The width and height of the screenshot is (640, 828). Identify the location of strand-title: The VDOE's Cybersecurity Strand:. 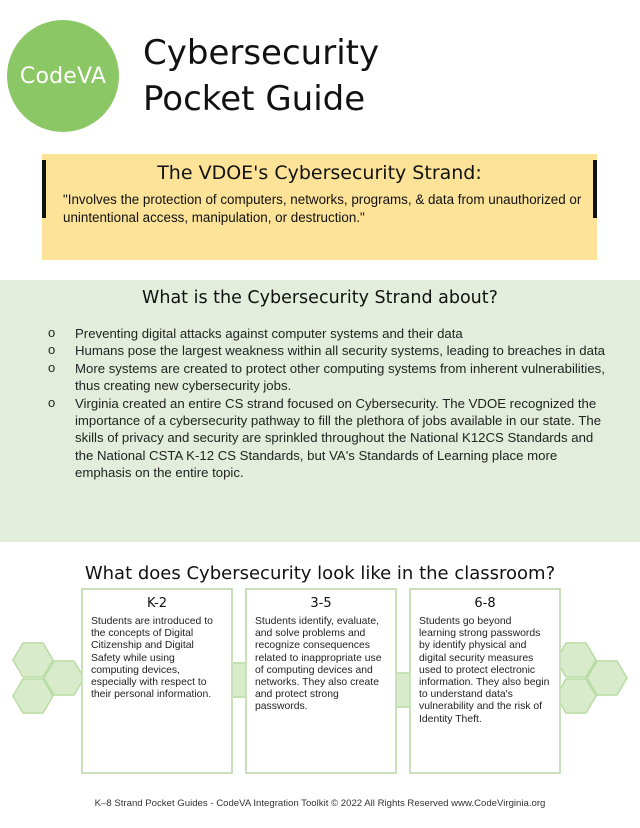
(319, 173).